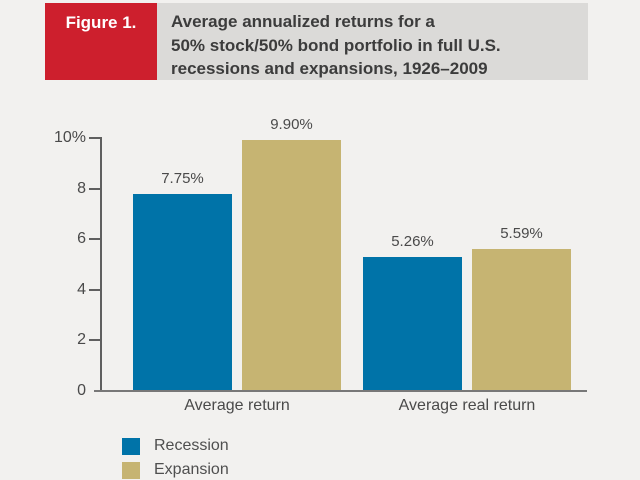 Image resolution: width=640 pixels, height=480 pixels. Describe the element at coordinates (329, 68) in the screenshot. I see `figure-title-line: recessions and expansions, 1926–2009` at that location.